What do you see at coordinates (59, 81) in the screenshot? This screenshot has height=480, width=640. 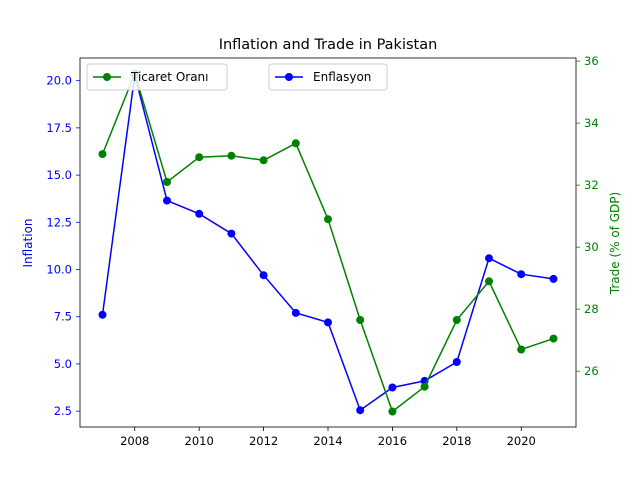 I see `left-y-tick-label-7: 20.0` at bounding box center [59, 81].